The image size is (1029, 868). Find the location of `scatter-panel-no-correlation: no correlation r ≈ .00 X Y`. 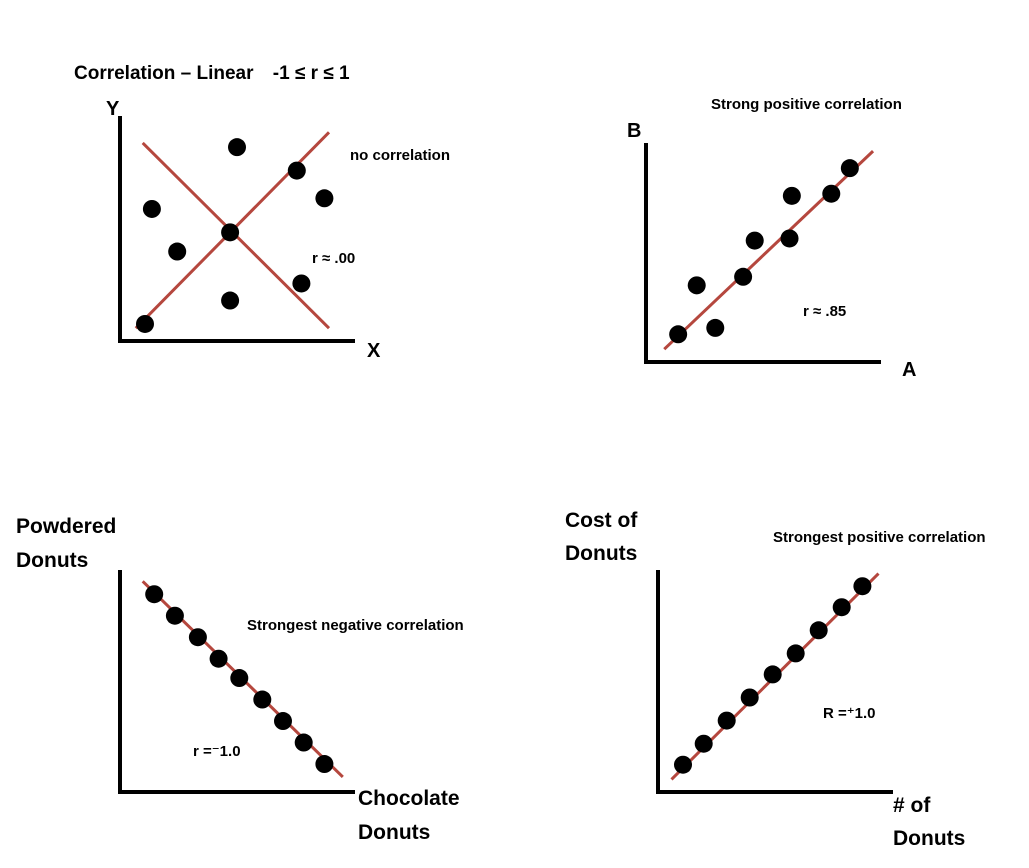

scatter-panel-no-correlation: no correlation r ≈ .00 X Y is located at coordinates (278, 230).